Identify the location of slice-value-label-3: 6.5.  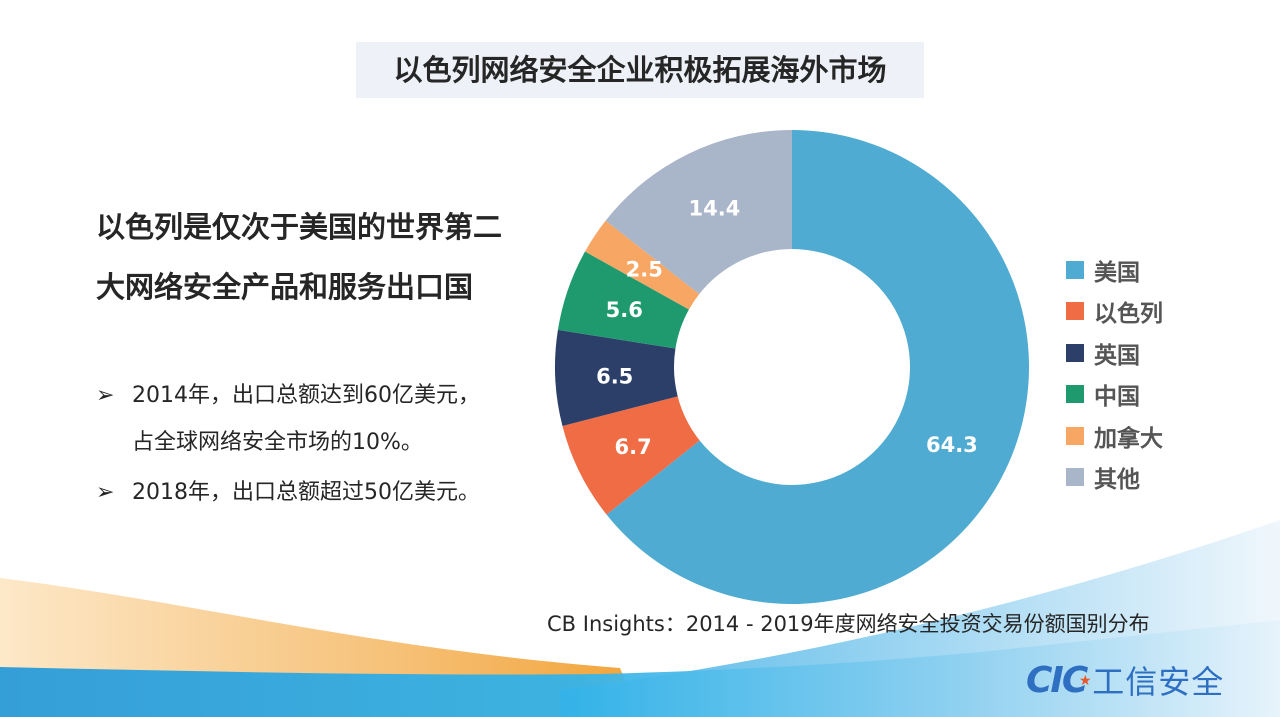
(614, 376).